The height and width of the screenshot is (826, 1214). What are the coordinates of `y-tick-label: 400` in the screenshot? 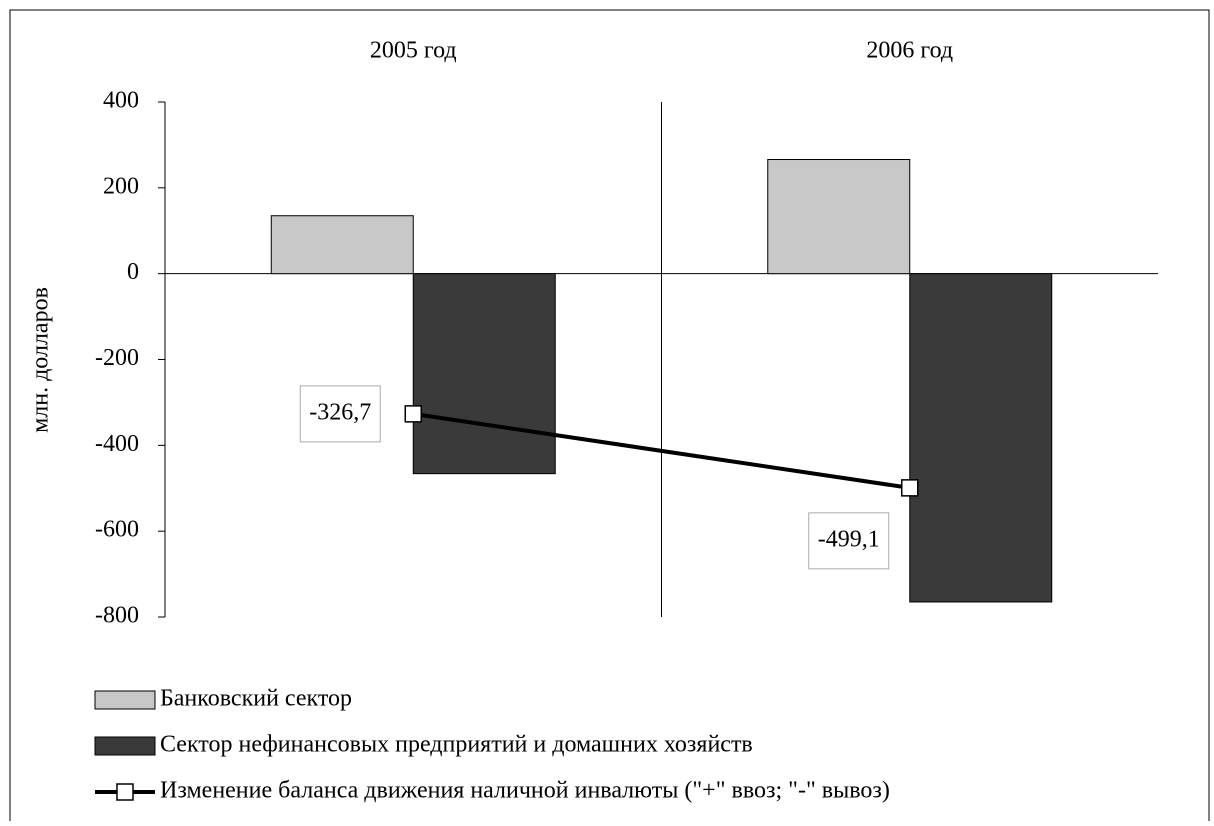 It's located at (121, 101).